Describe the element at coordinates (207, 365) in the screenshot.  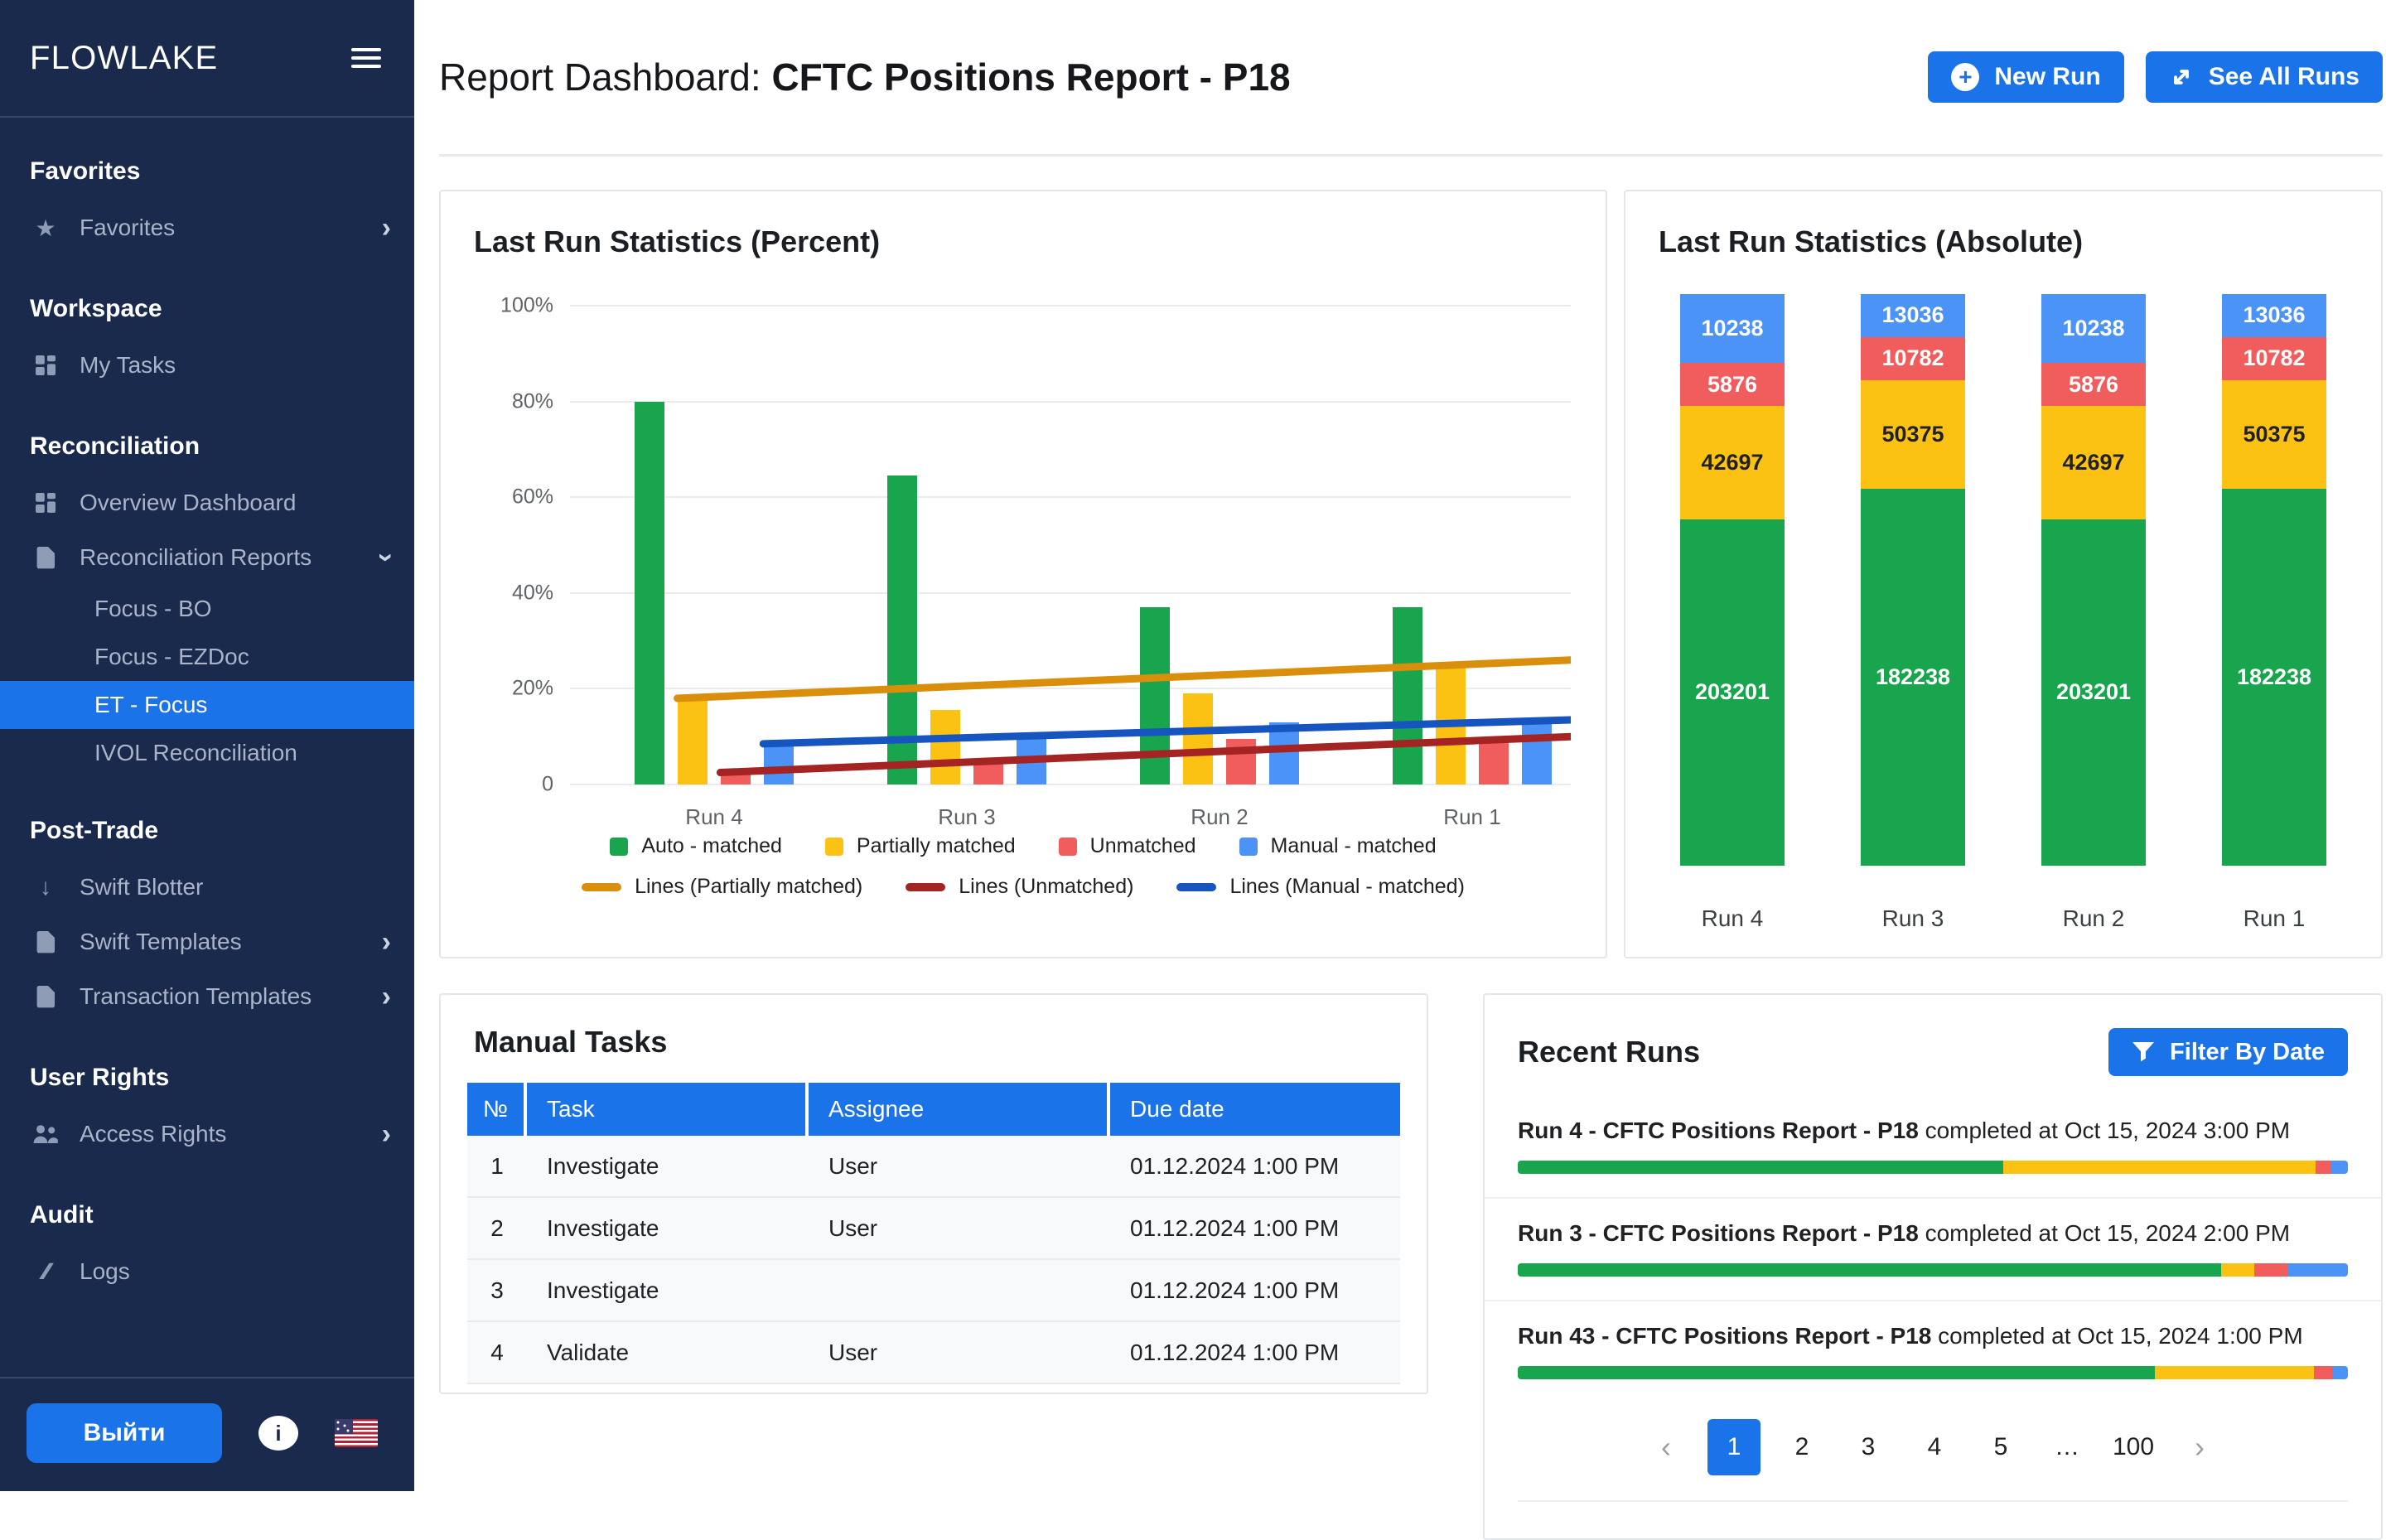
I see `sidebar-item-my-tasks: My Tasks` at that location.